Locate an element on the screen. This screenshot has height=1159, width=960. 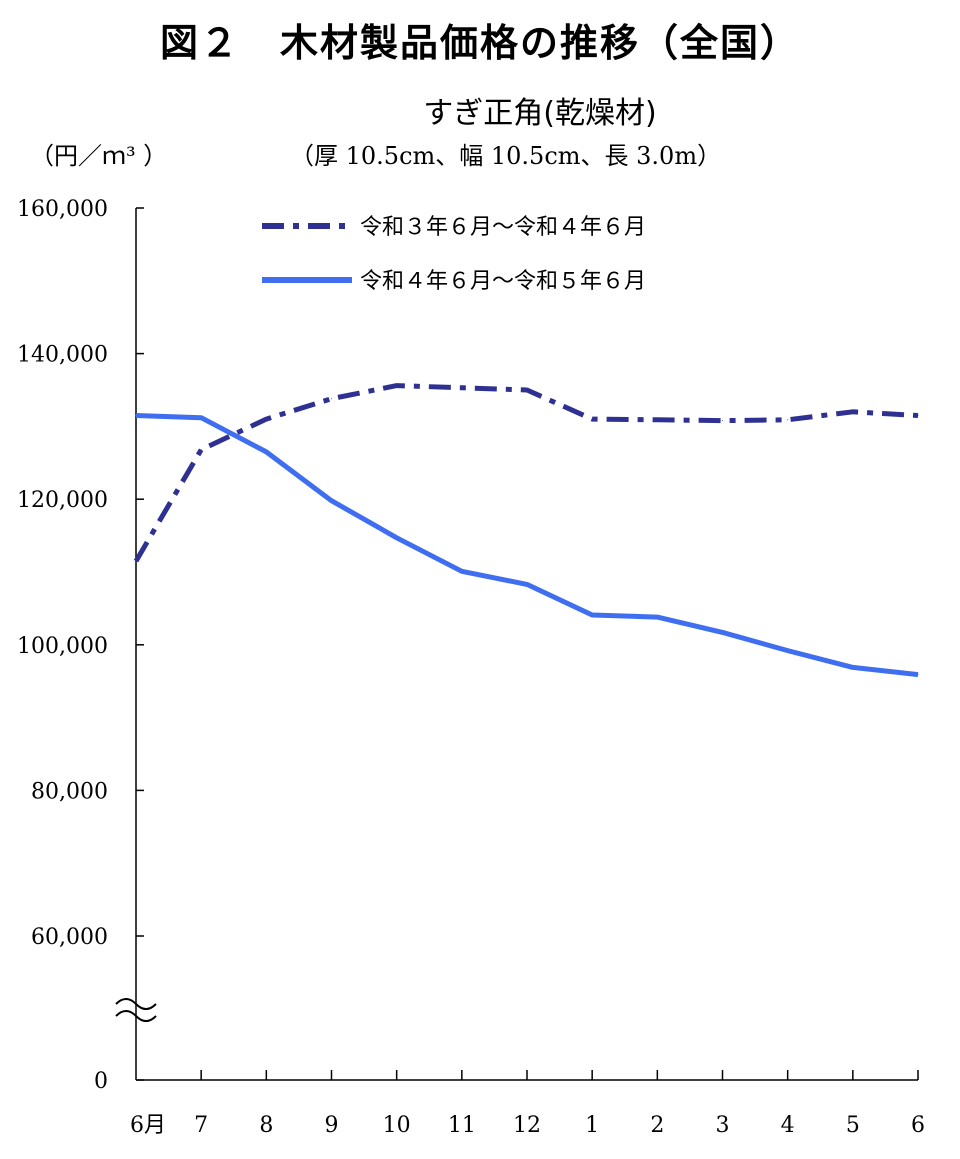
x-tick-label: 2 is located at coordinates (657, 1125).